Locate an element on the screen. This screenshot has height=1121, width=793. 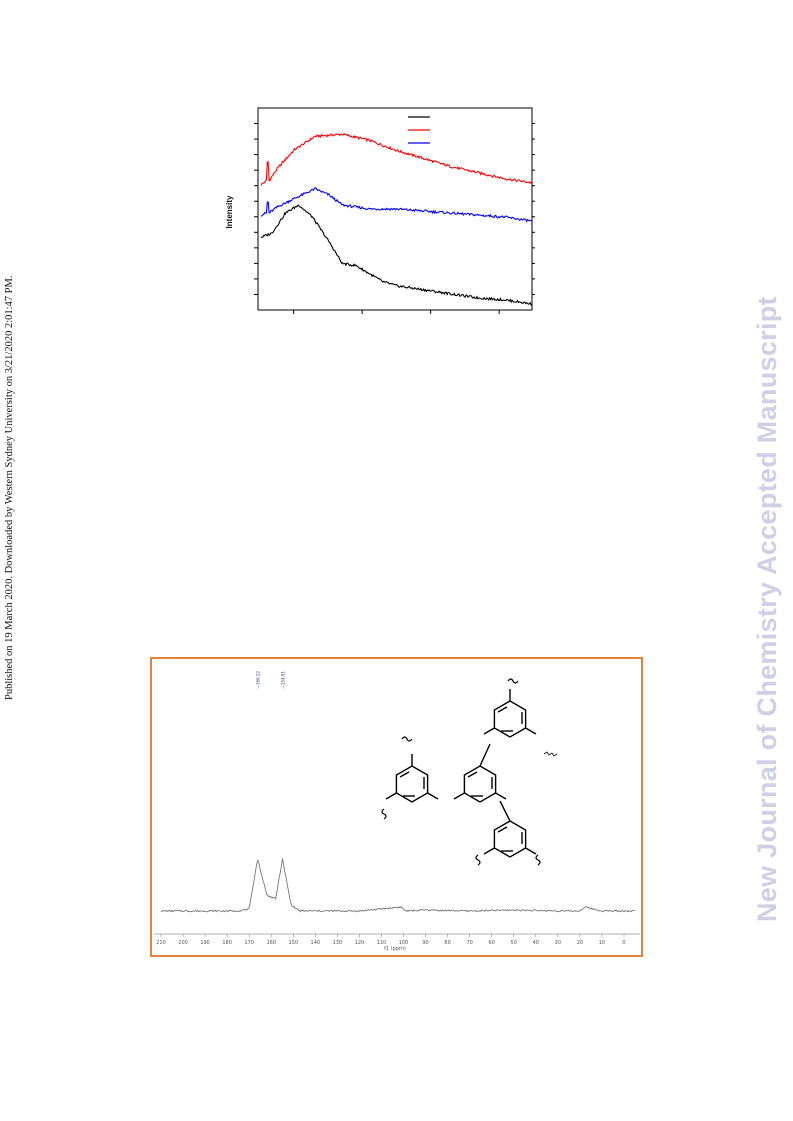
nmr-x-tick-label: 0 is located at coordinates (623, 943).